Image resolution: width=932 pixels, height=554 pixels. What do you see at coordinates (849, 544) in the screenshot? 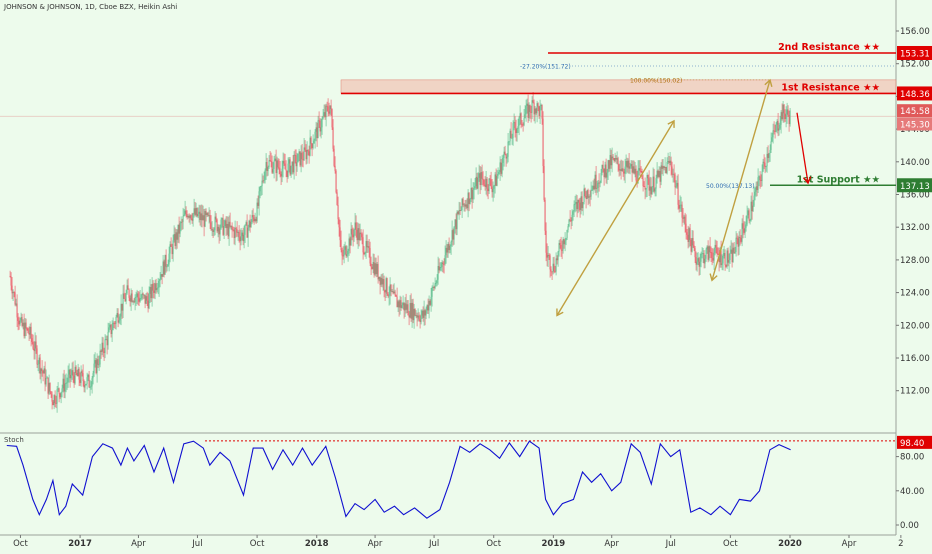
I see `time-tick-label: Apr` at bounding box center [849, 544].